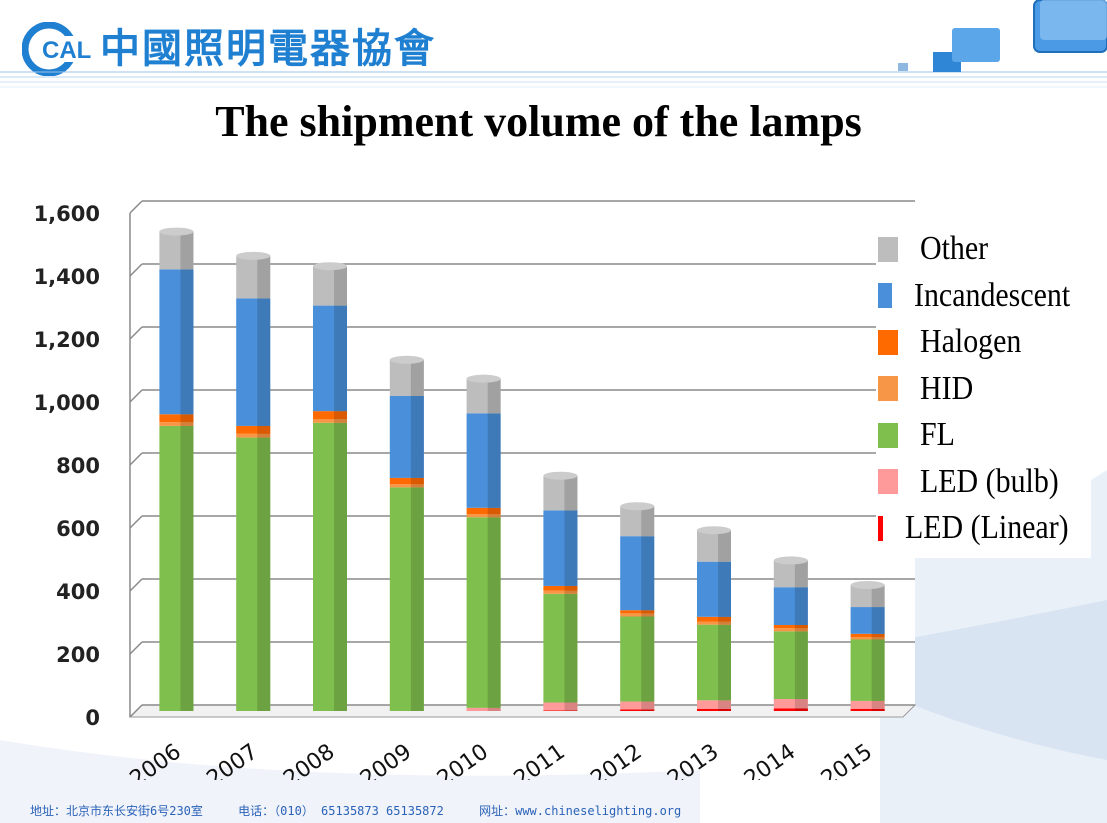 The image size is (1107, 823). I want to click on header-divider-lines, so click(553, 79).